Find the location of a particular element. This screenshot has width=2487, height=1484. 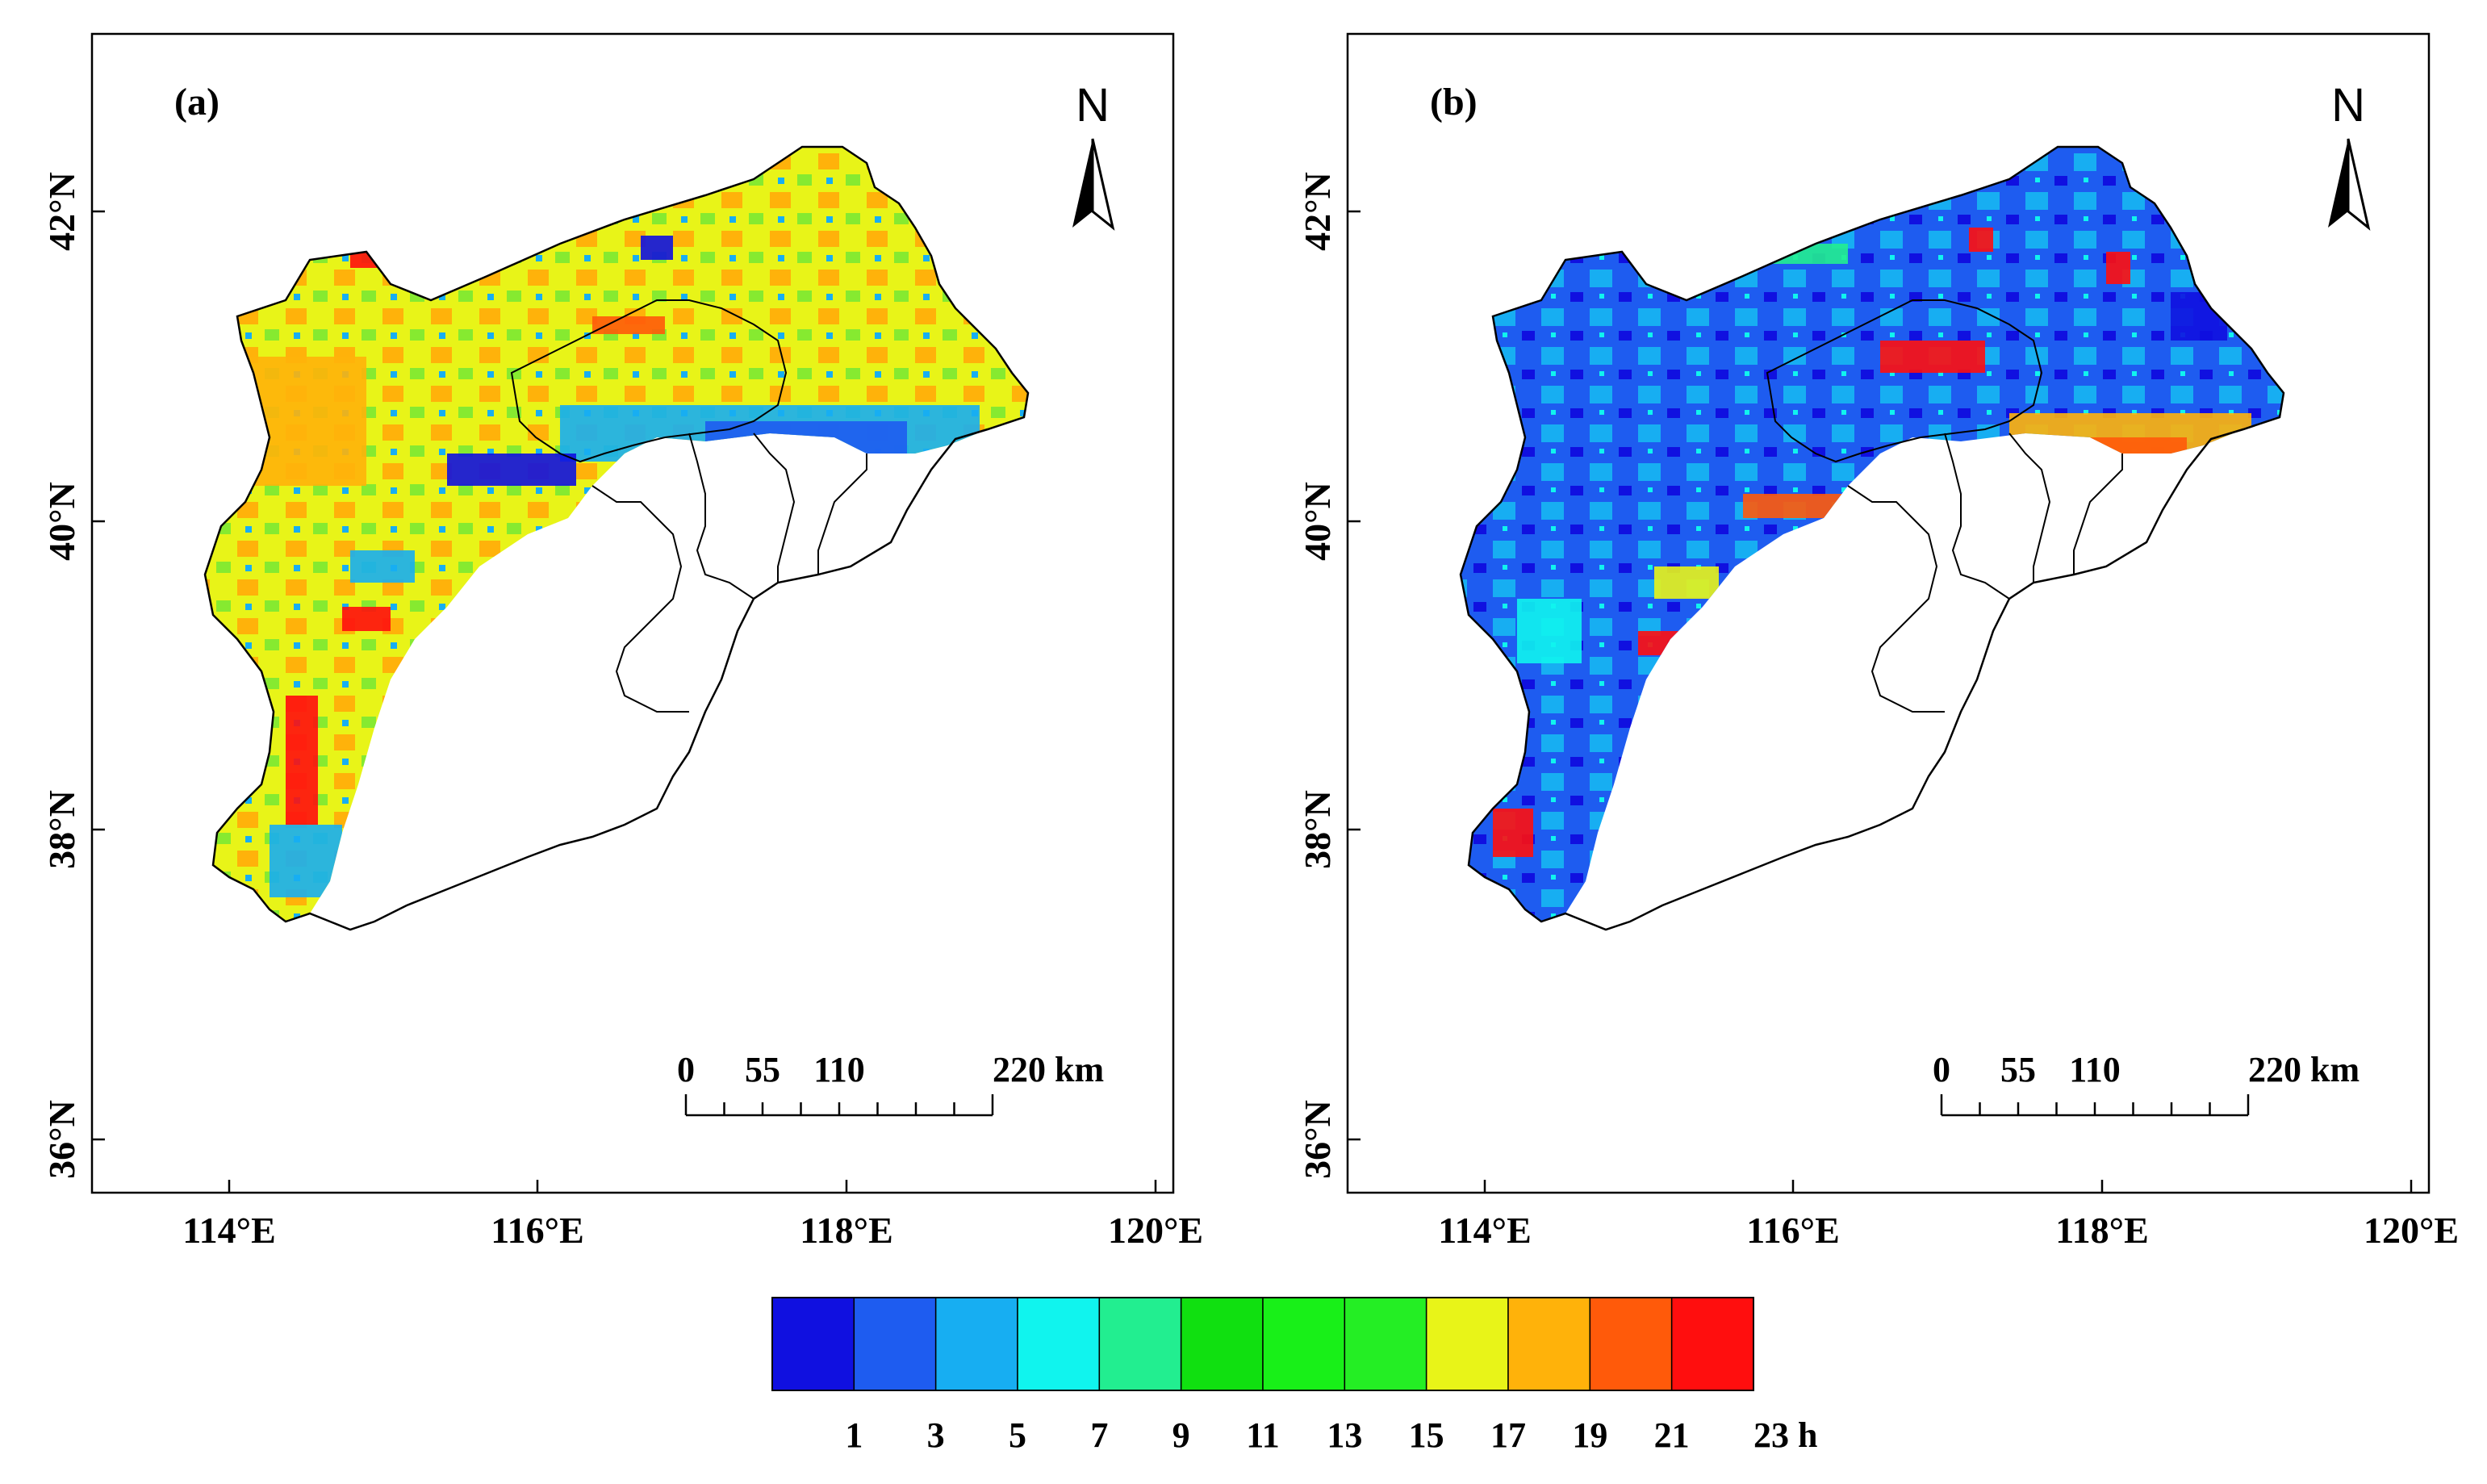

panel-label: (b) is located at coordinates (1454, 102).